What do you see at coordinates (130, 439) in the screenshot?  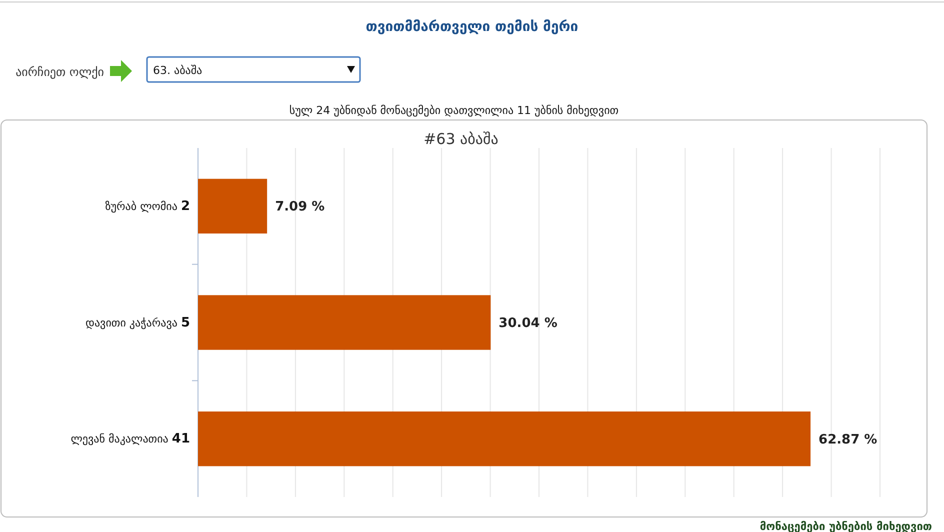 I see `y-tick-label: ლევან მაკალათია 41` at bounding box center [130, 439].